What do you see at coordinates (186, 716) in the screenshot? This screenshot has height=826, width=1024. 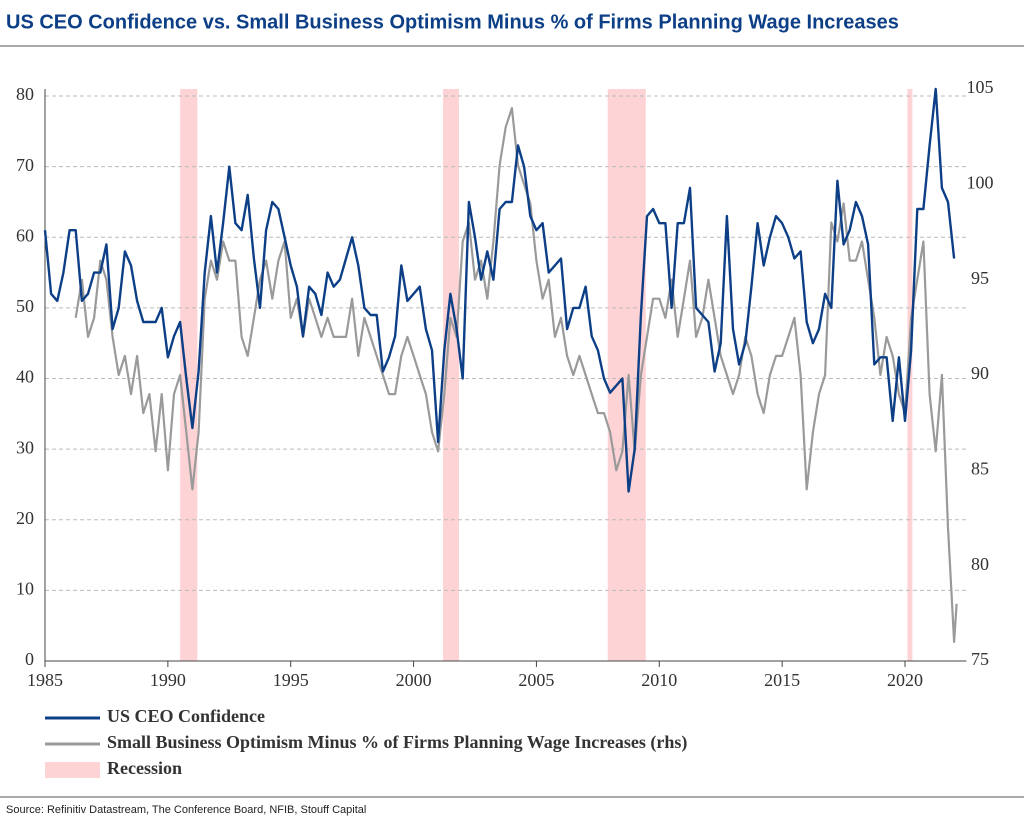 I see `legend-label: US CEO Confidence` at bounding box center [186, 716].